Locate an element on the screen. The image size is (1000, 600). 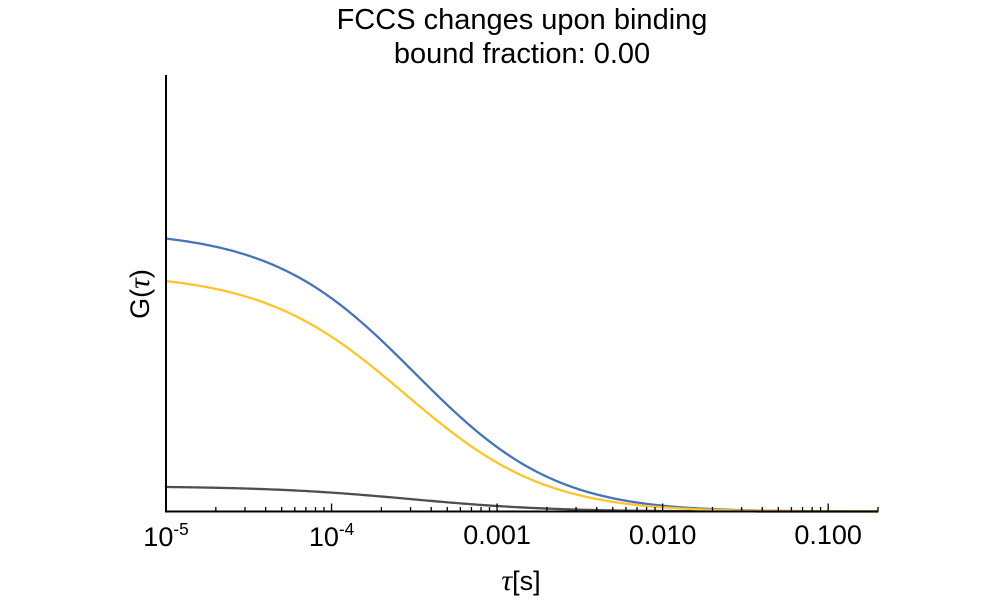
x-axis-label: τ[s] is located at coordinates (520, 581).